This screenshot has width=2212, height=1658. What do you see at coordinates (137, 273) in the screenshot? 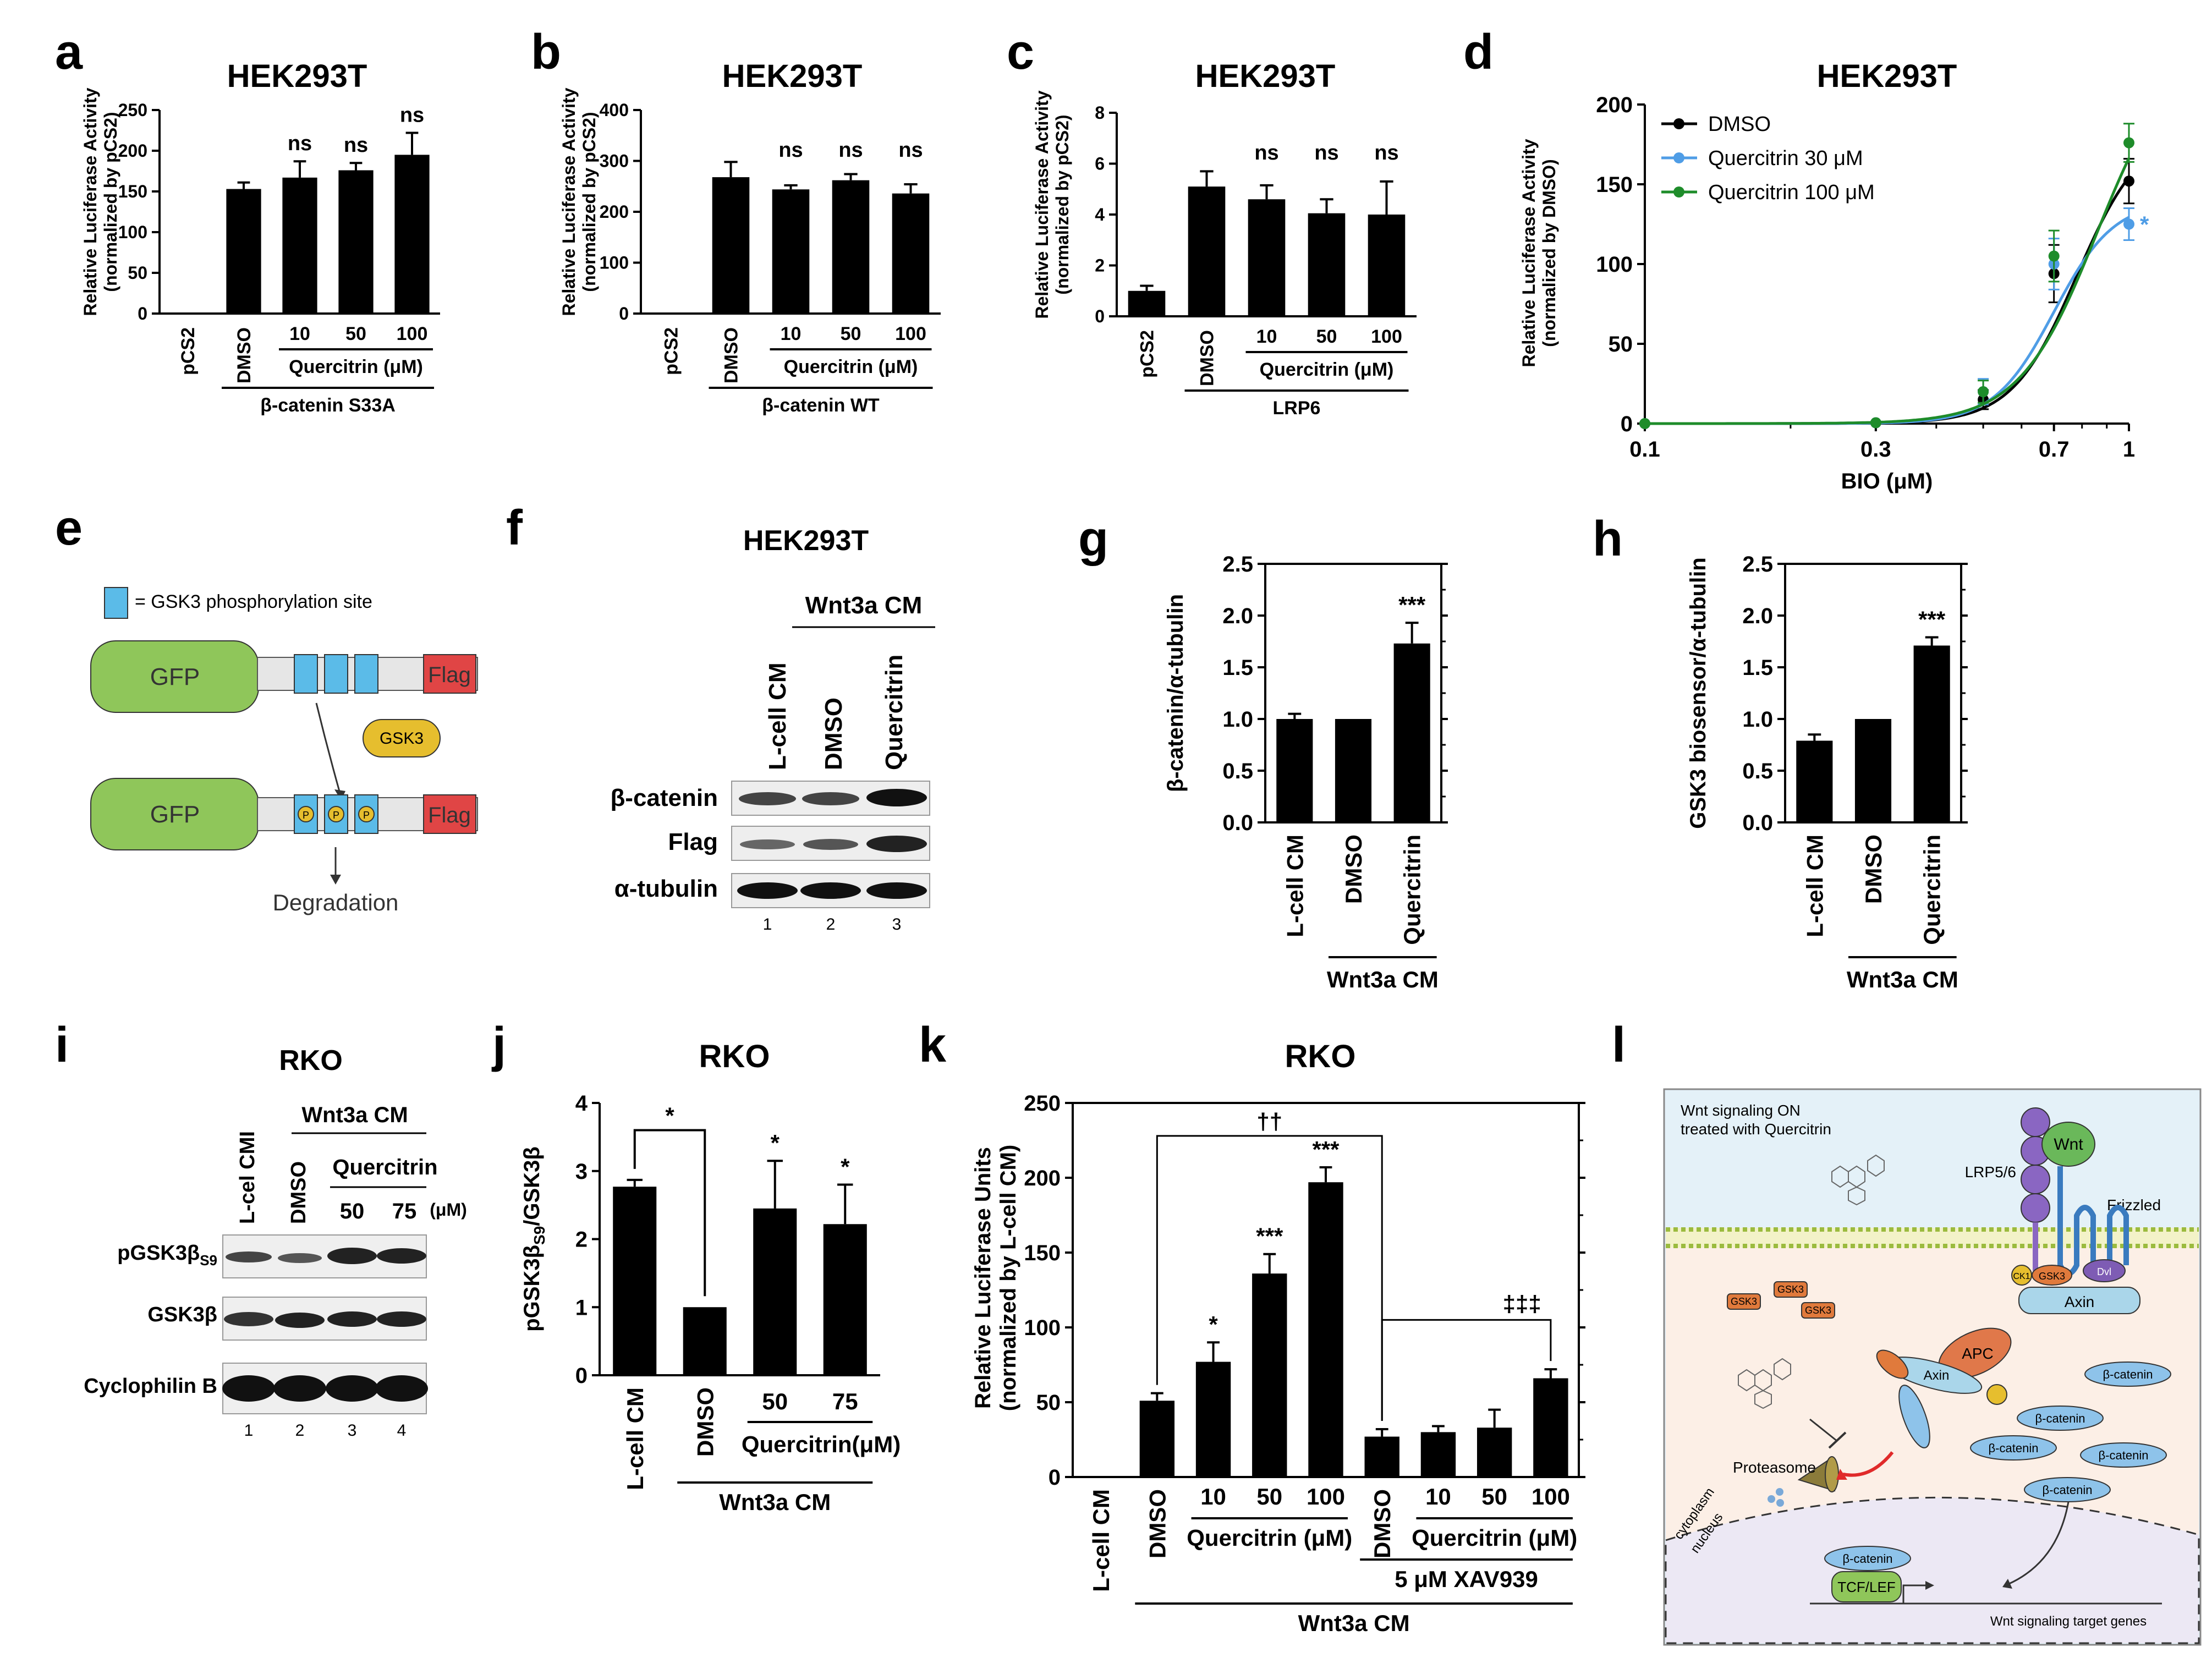
I see `y-tick-label: 50` at bounding box center [137, 273].